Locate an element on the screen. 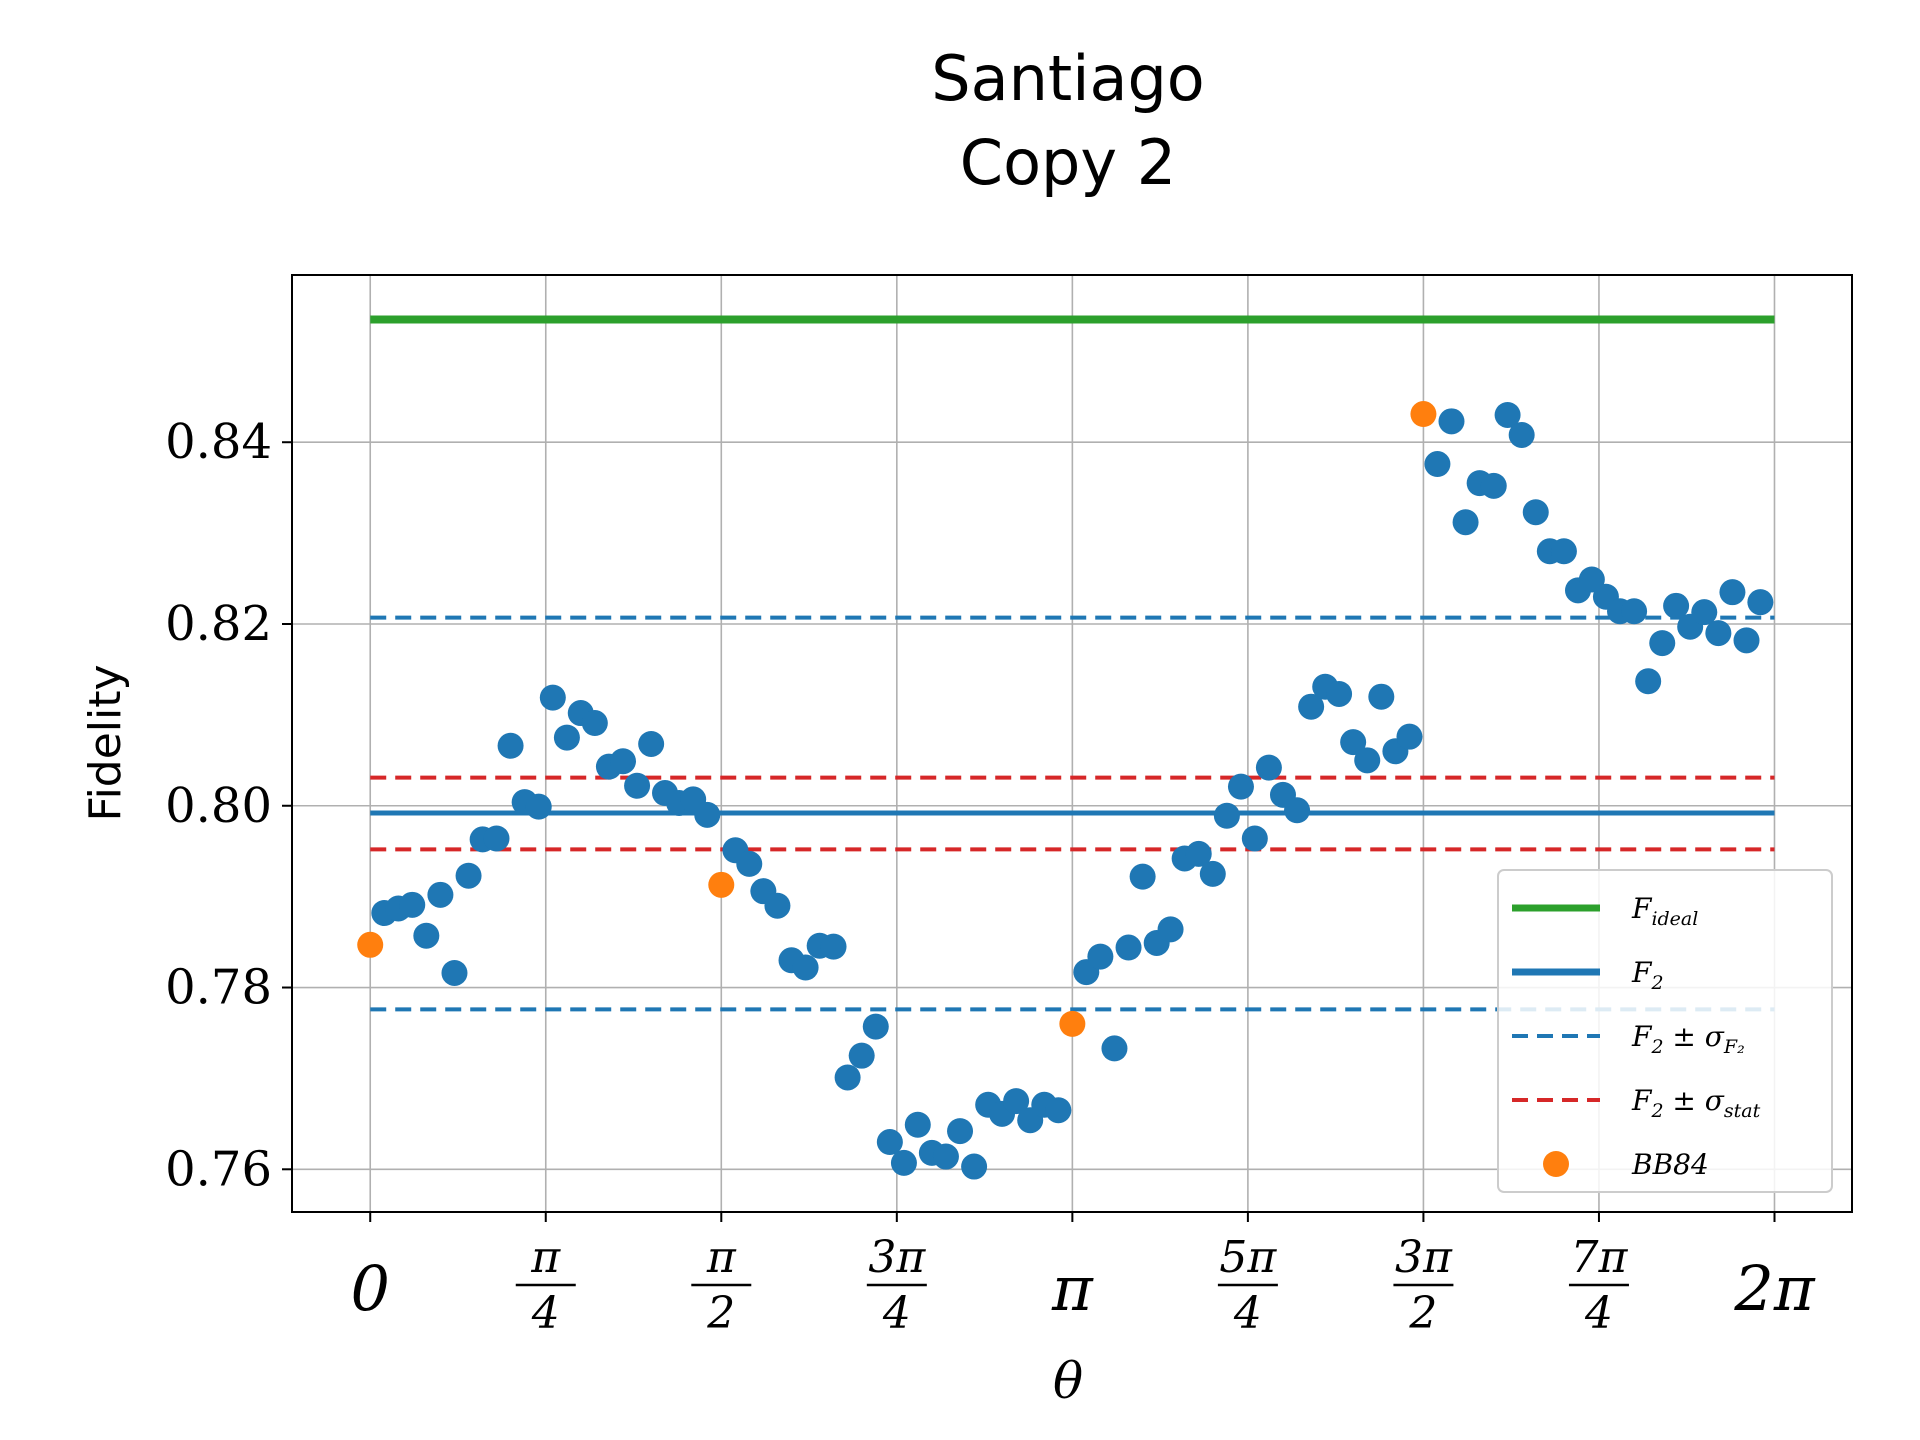  legend-label-2: F2 ± σF₂ is located at coordinates (1688, 1039).